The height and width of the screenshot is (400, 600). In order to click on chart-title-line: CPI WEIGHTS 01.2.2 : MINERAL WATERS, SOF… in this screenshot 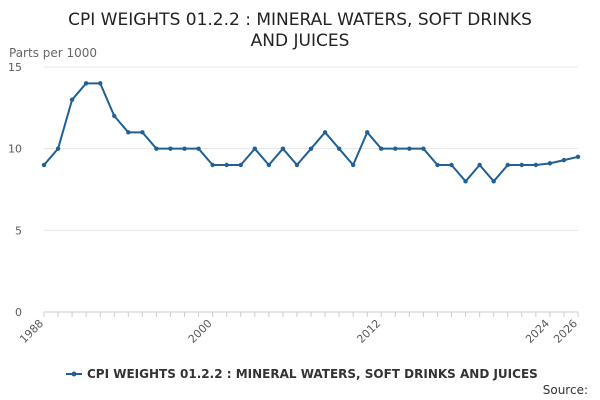, I will do `click(300, 20)`.